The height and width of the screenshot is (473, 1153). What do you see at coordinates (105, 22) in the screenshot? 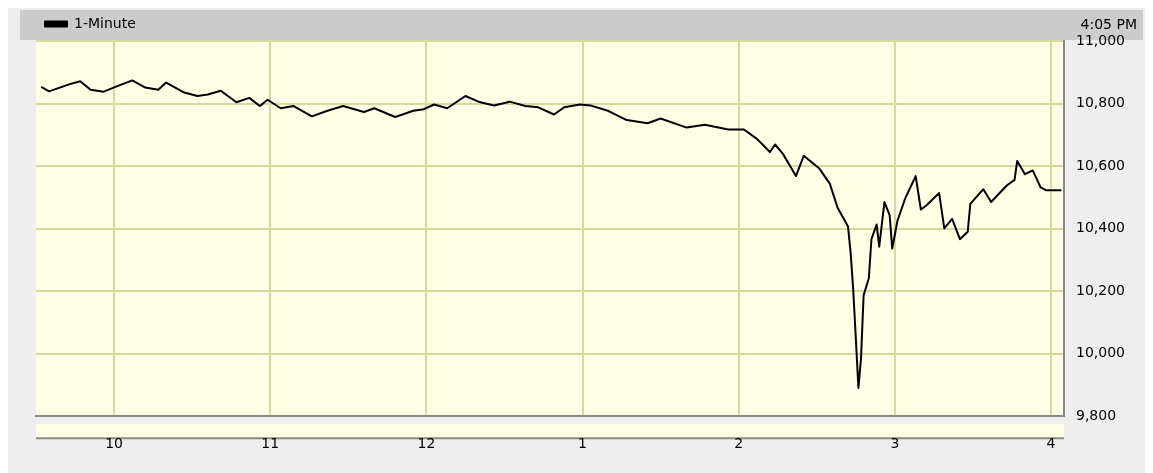
I see `legend-label: 1-Minute` at bounding box center [105, 22].